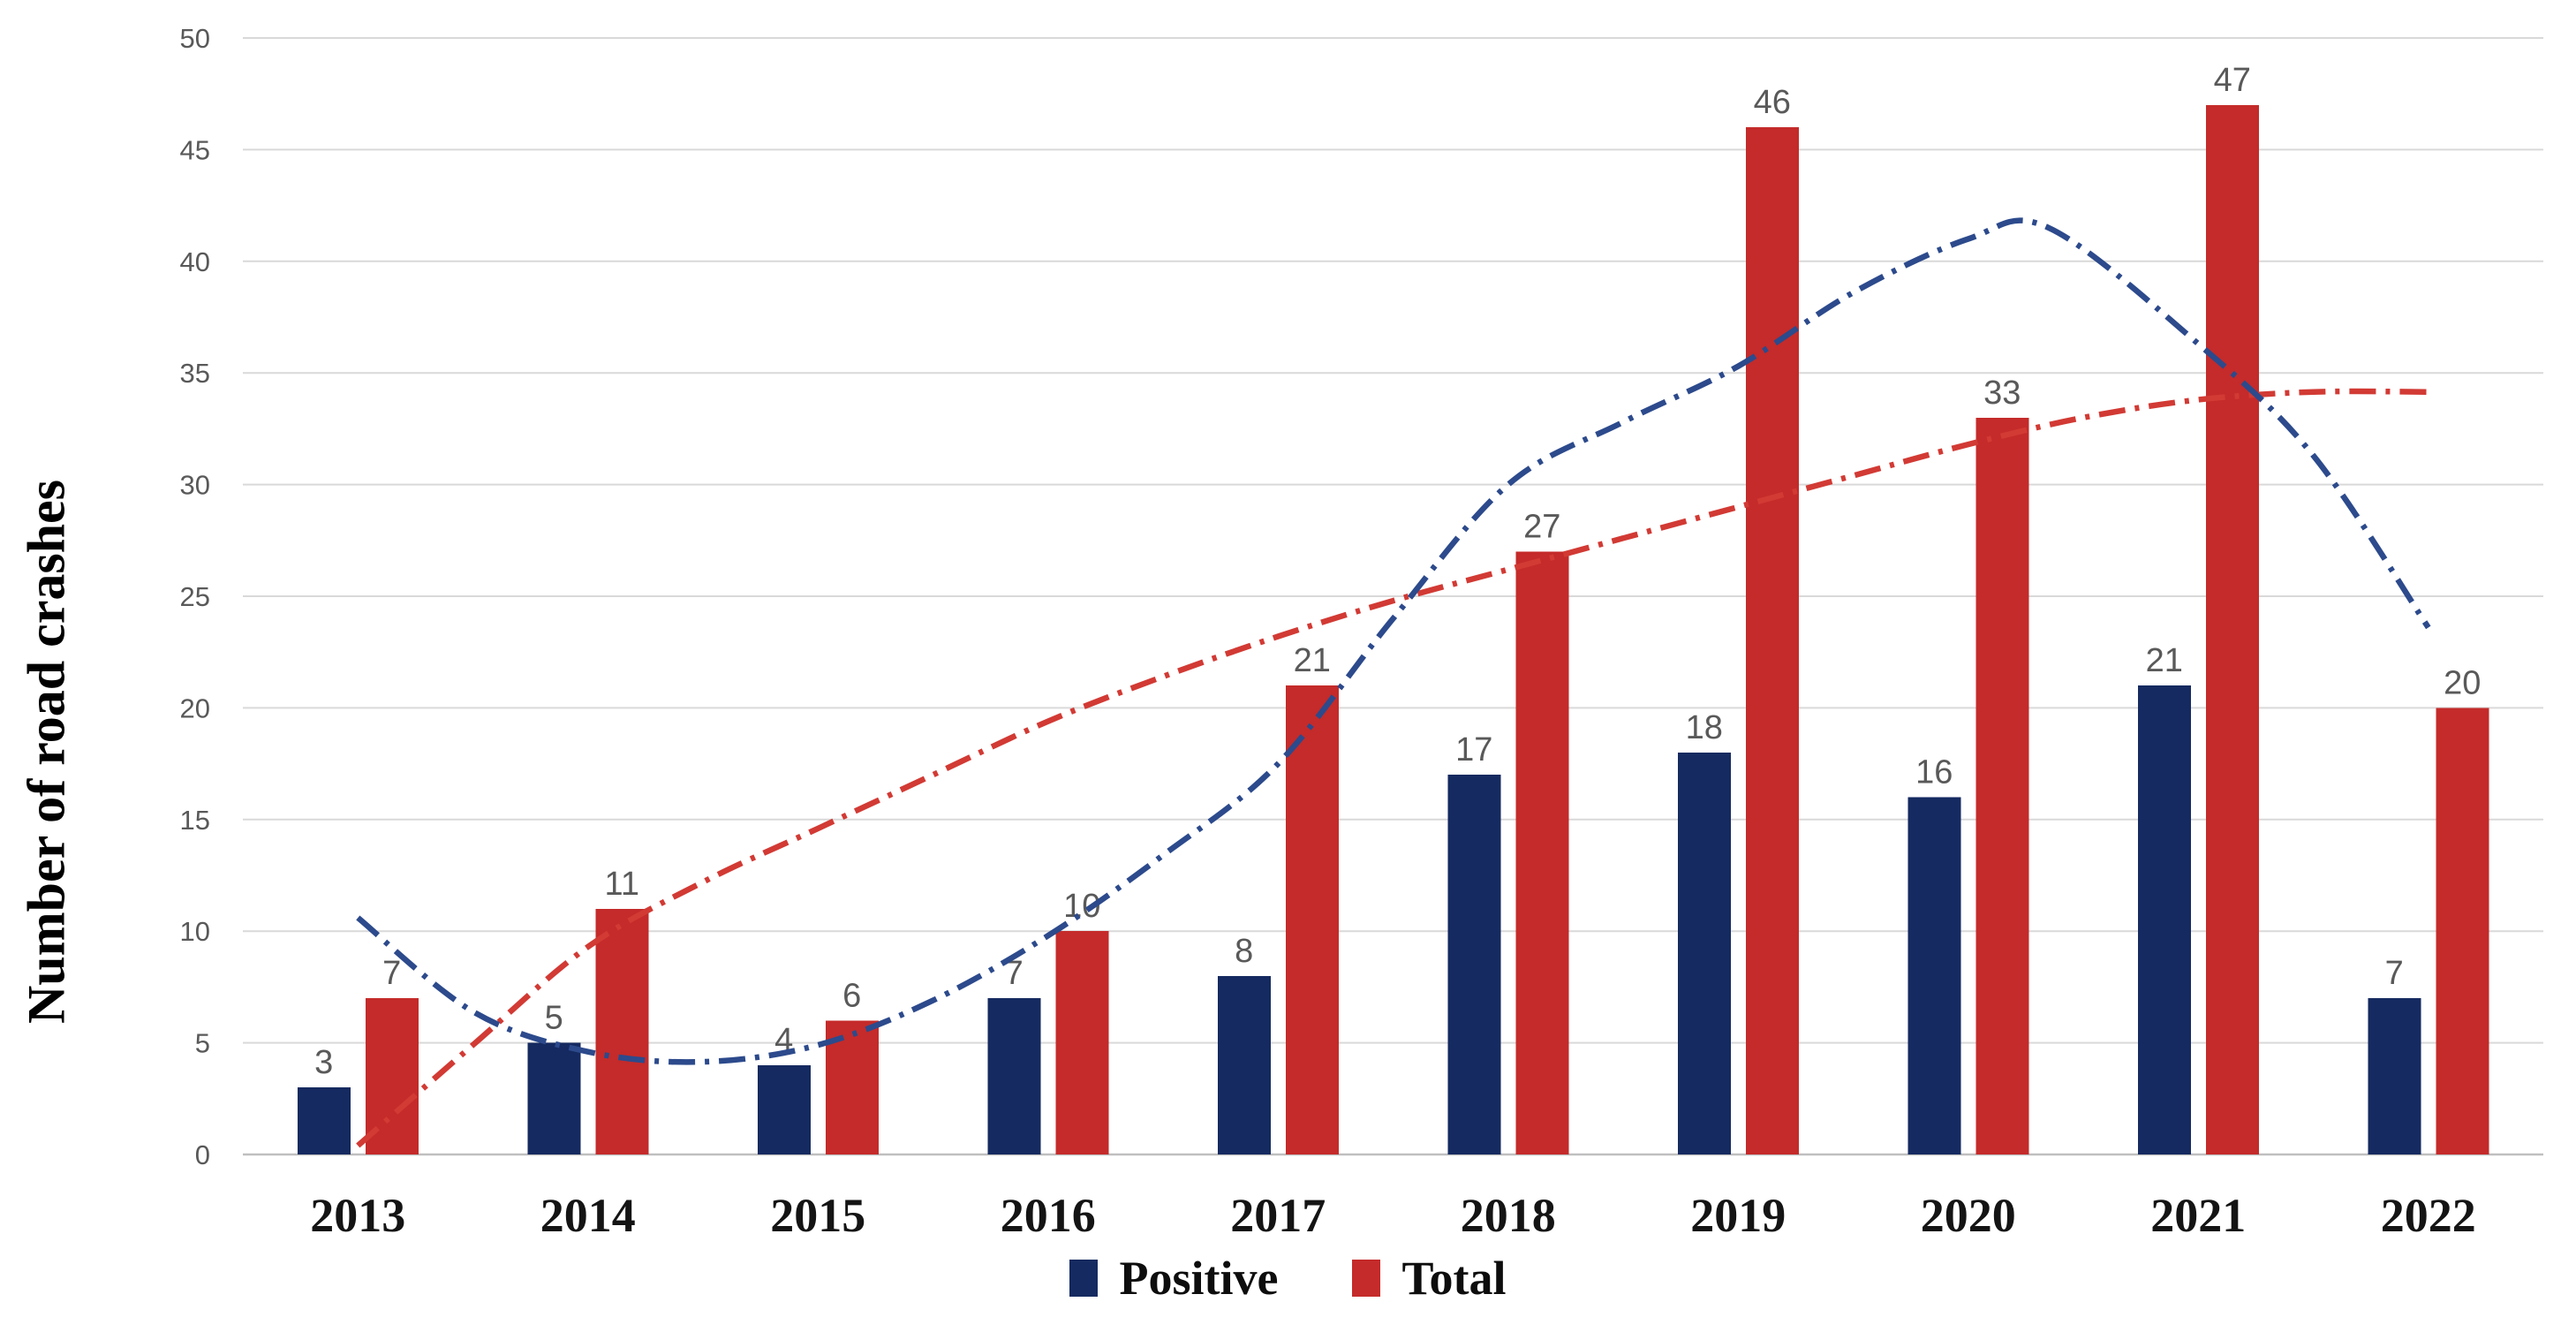 This screenshot has width=2576, height=1317. Describe the element at coordinates (1473, 750) in the screenshot. I see `bar-value-label-positive-2018: 17` at that location.